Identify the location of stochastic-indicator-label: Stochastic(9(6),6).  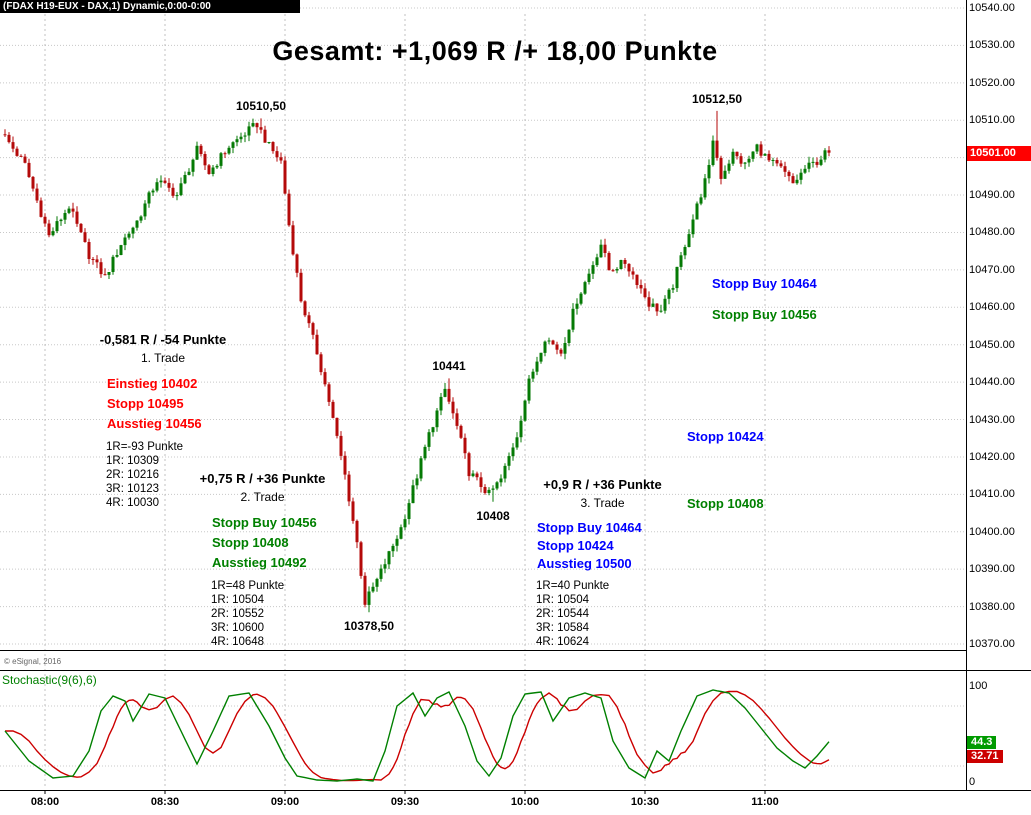
(49, 680).